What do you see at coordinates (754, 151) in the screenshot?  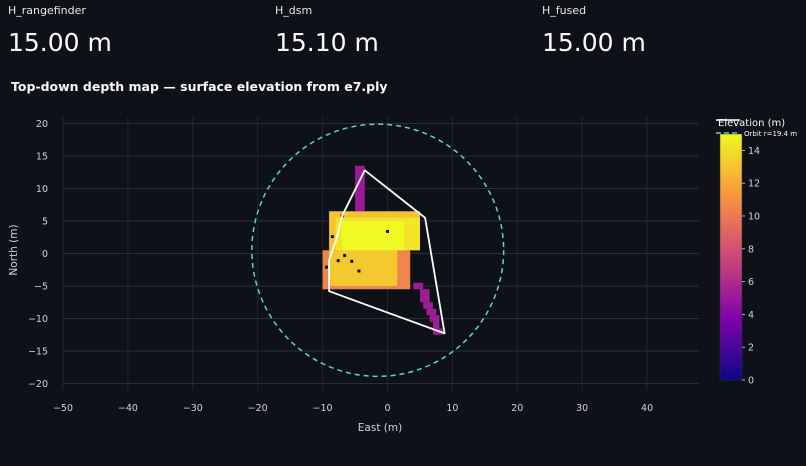 I see `colorbar-tick-label: 14` at bounding box center [754, 151].